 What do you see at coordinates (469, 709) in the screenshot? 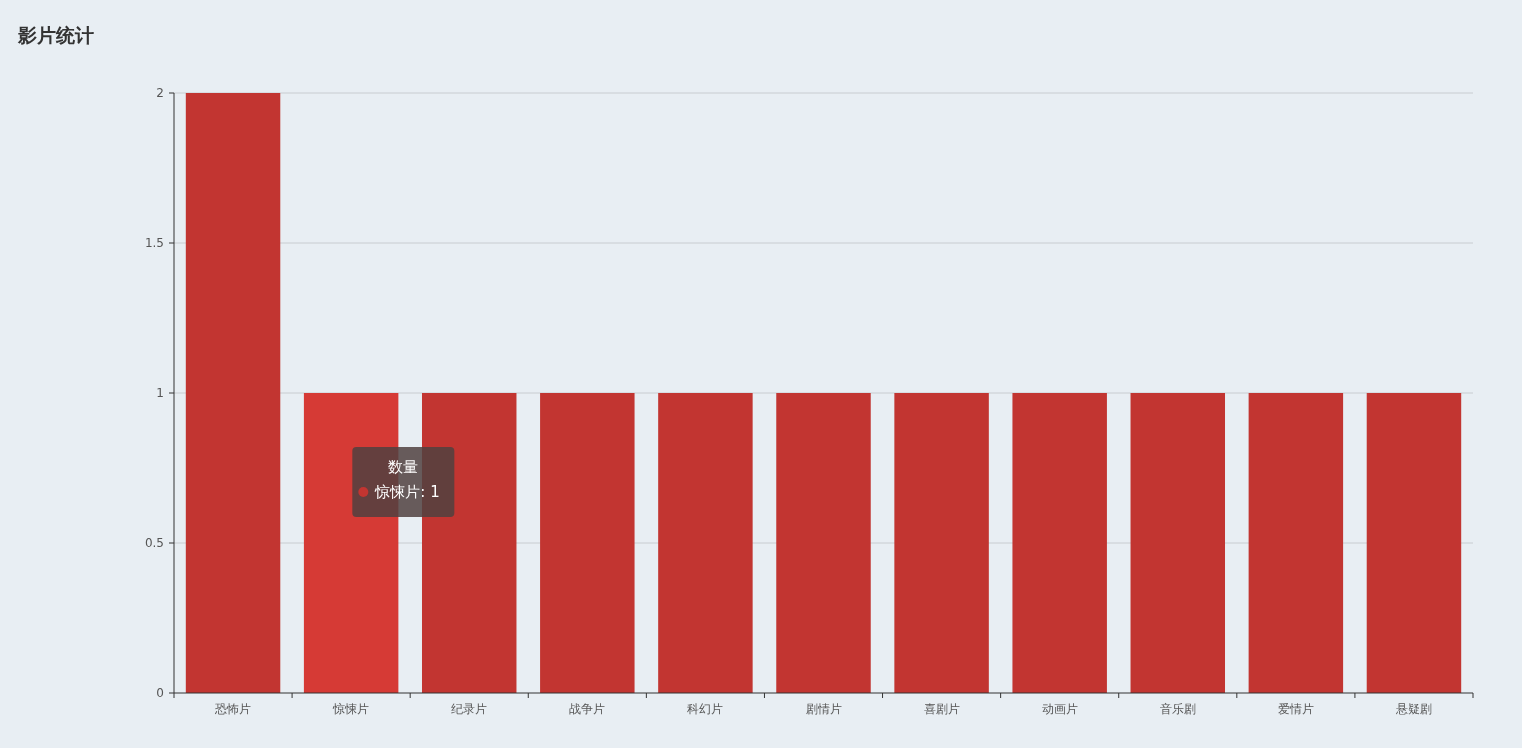
I see `x-tick-label: 纪录片` at bounding box center [469, 709].